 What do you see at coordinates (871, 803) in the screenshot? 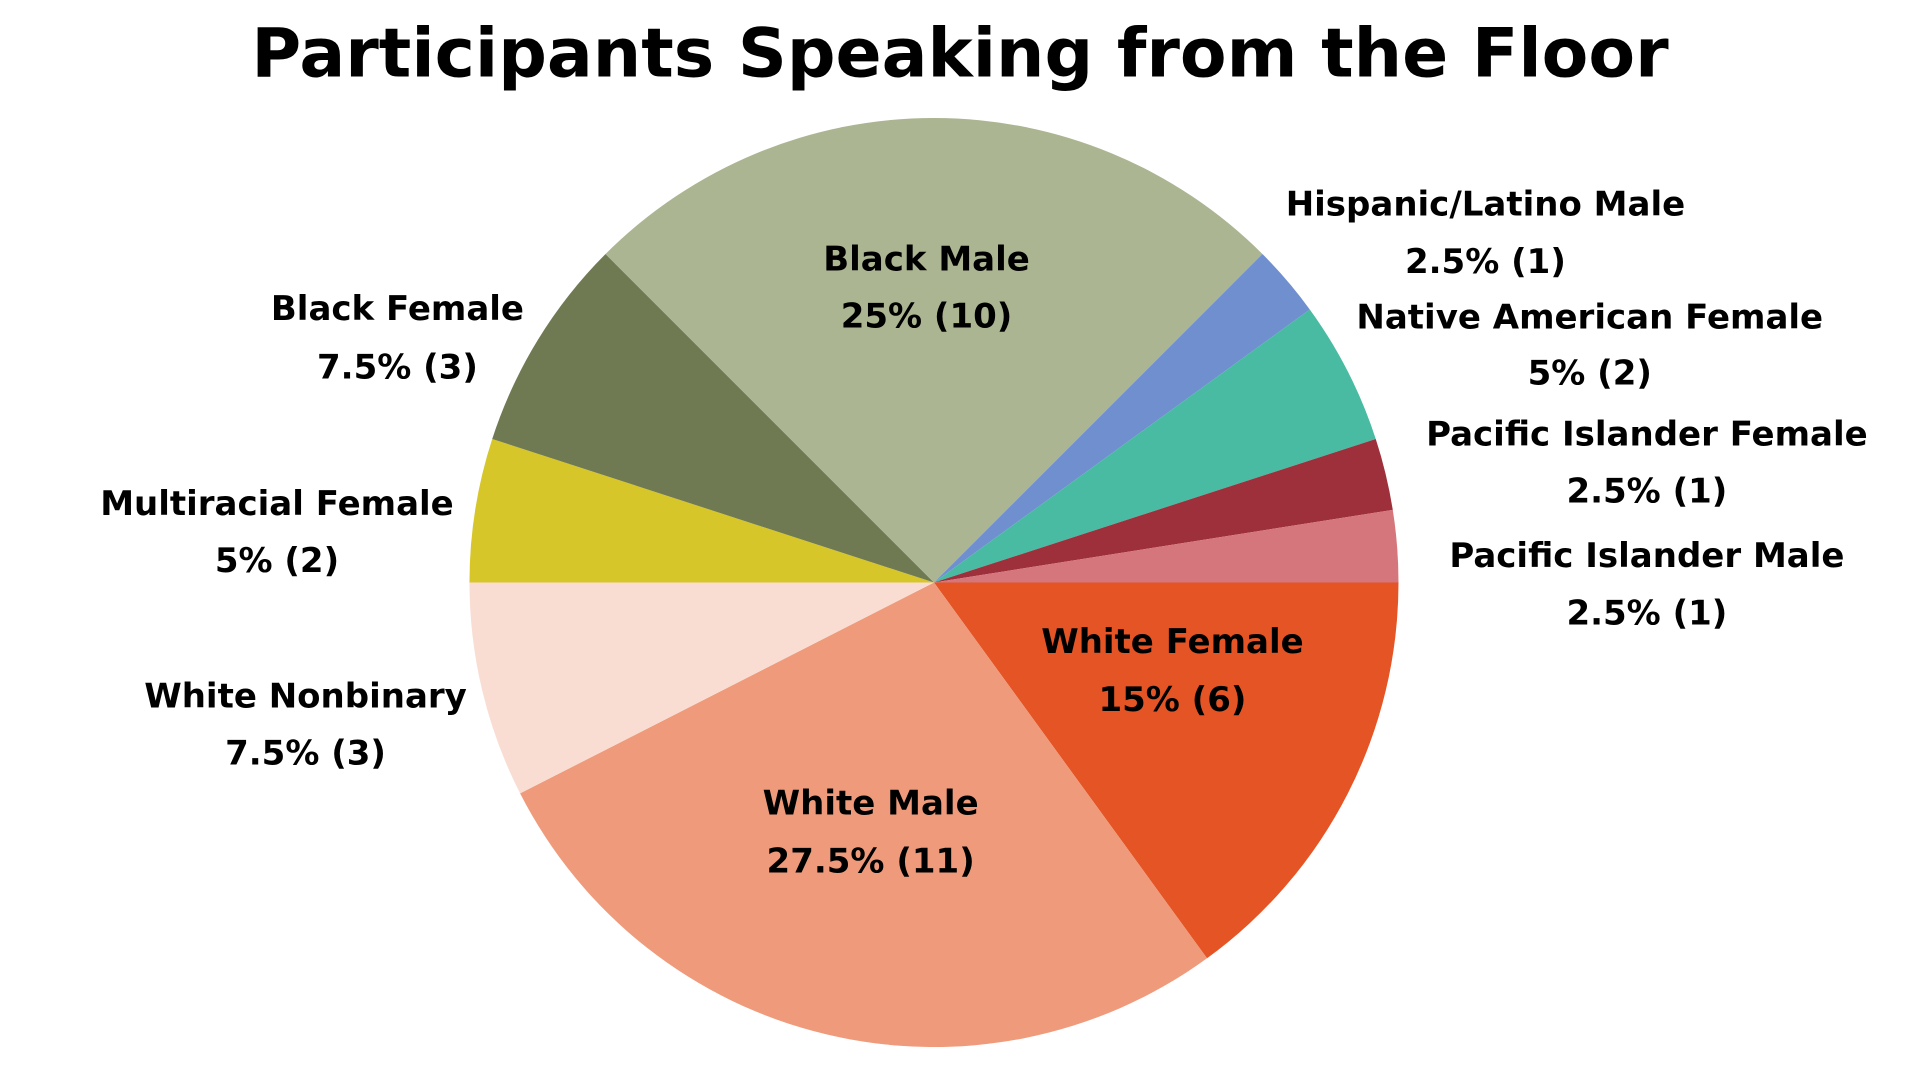
I see `slice-label: White Male` at bounding box center [871, 803].